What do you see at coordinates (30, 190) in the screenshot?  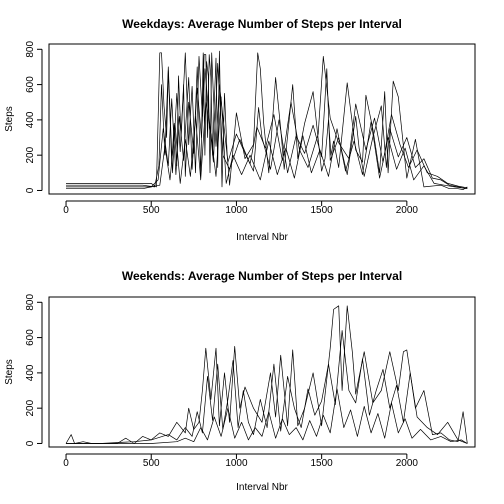 I see `weekdays-y-tick-label: 0` at bounding box center [30, 190].